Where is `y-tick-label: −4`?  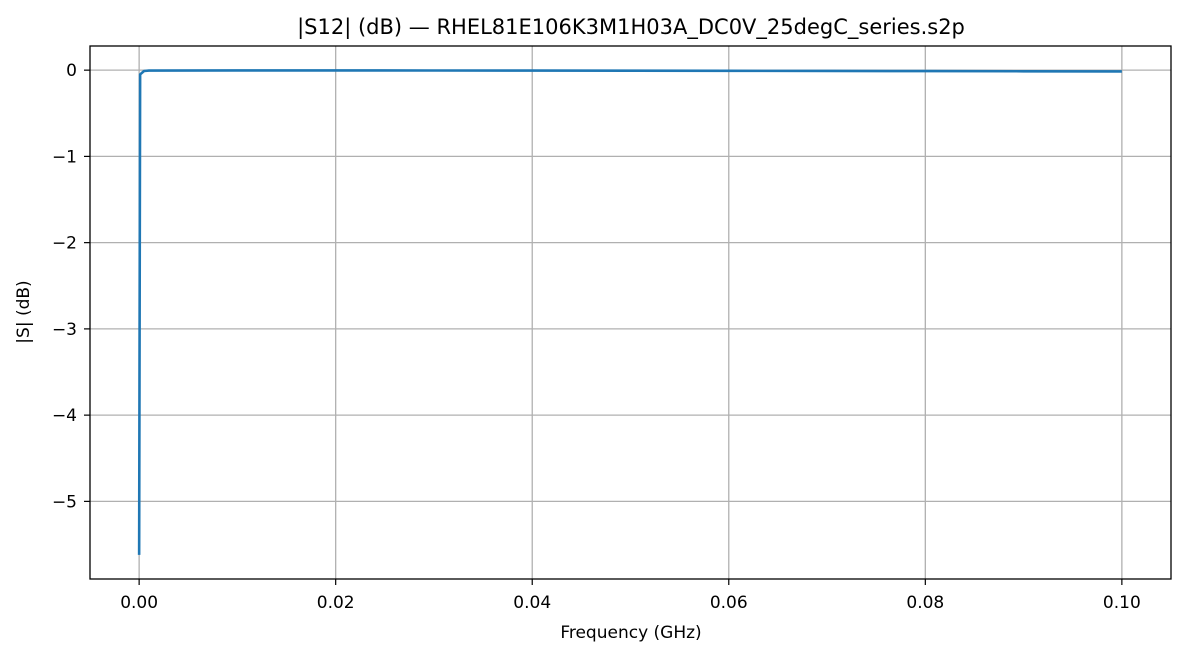 y-tick-label: −4 is located at coordinates (64, 416).